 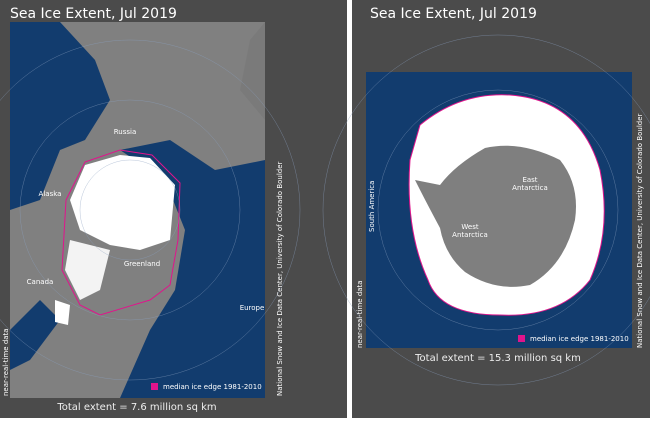 I want to click on region-label: West, so click(x=469, y=227).